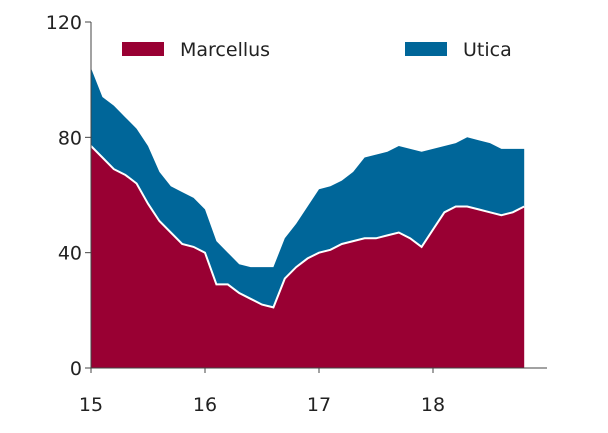  Describe the element at coordinates (70, 138) in the screenshot. I see `y-tick-label: 80` at that location.